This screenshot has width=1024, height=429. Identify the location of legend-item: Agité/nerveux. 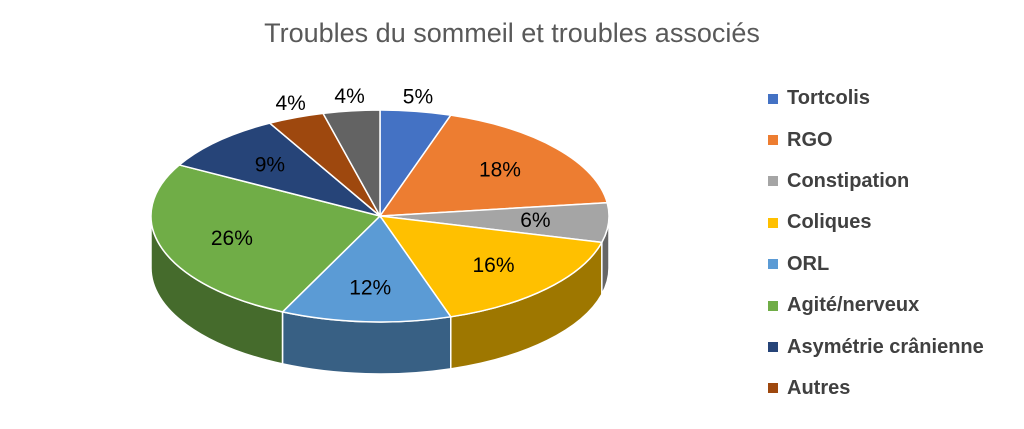
(876, 305).